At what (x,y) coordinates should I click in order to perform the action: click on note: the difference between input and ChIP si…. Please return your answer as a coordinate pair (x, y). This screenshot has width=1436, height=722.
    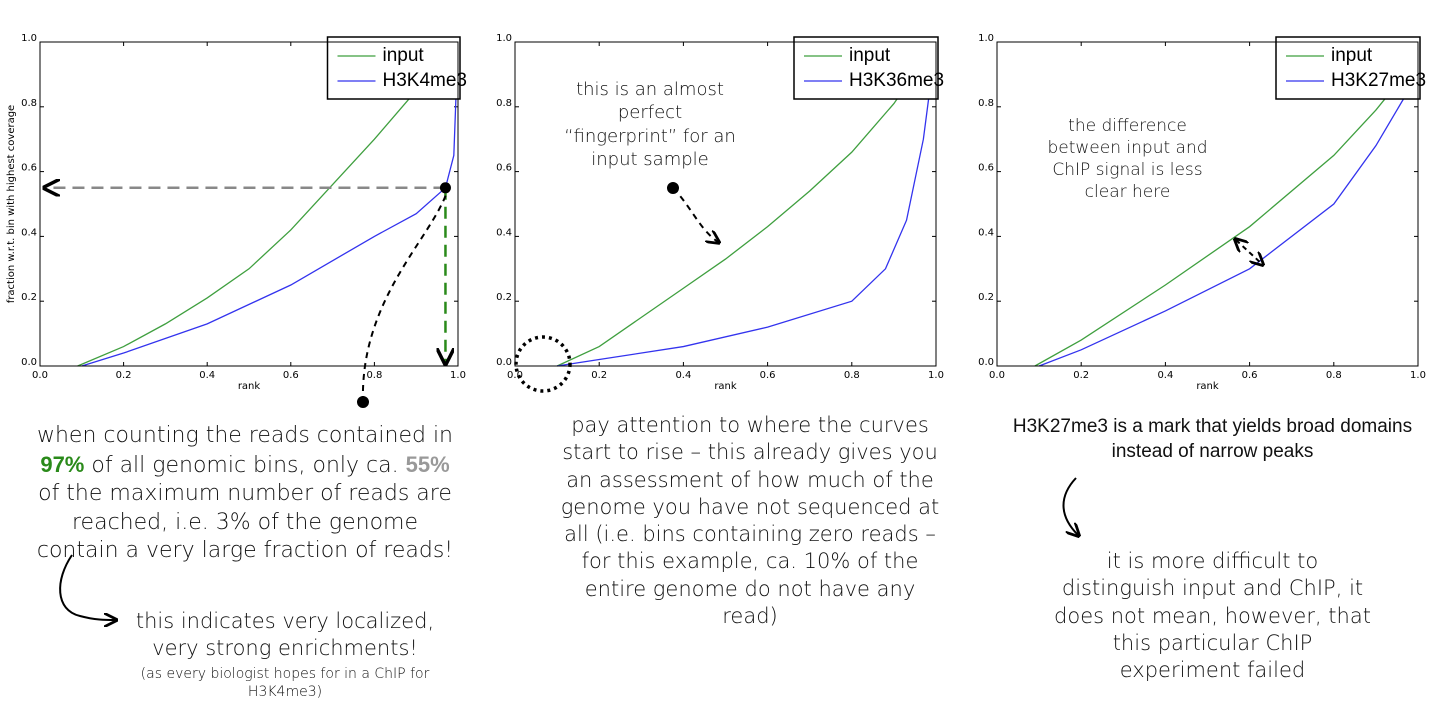
    Looking at the image, I should click on (1127, 159).